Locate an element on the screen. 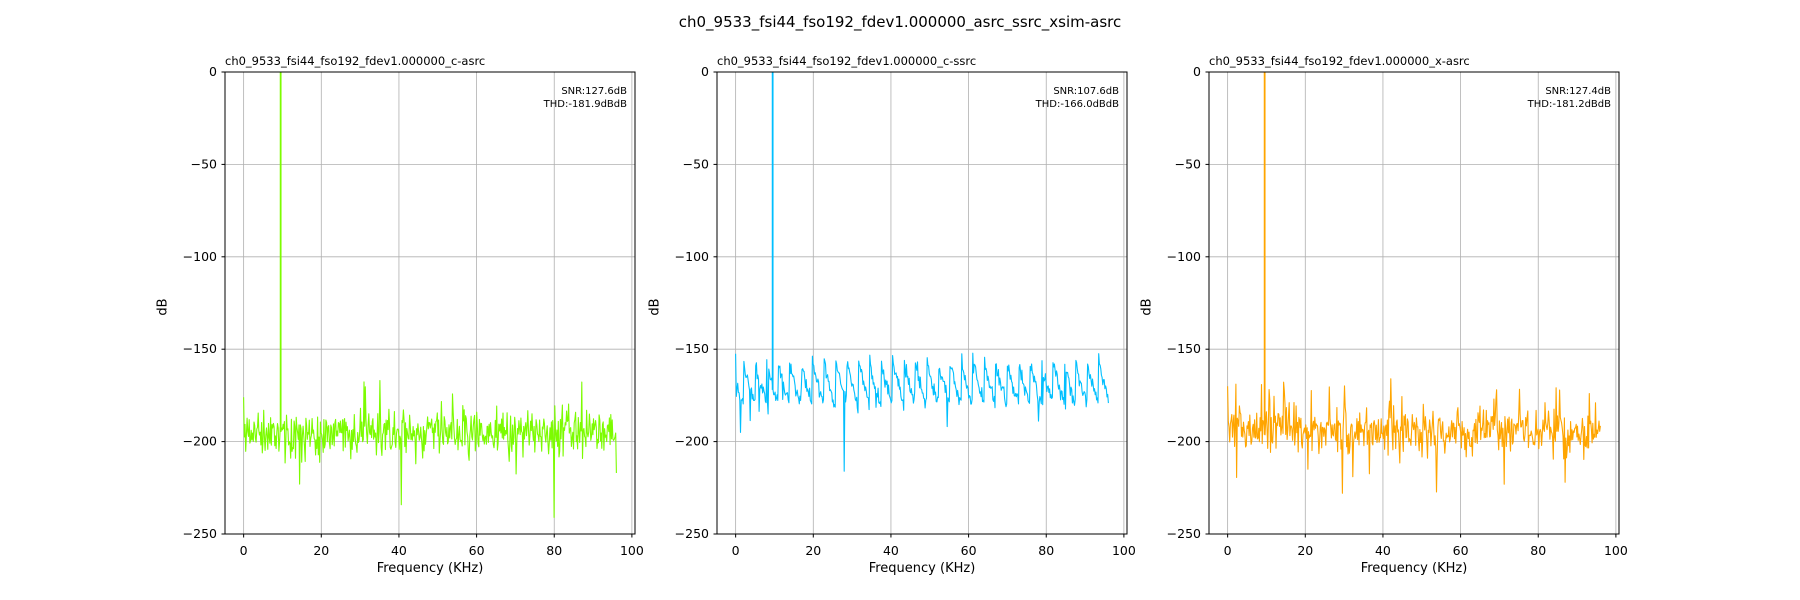  subplot3-snr: SNR:127.4dB is located at coordinates (1578, 91).